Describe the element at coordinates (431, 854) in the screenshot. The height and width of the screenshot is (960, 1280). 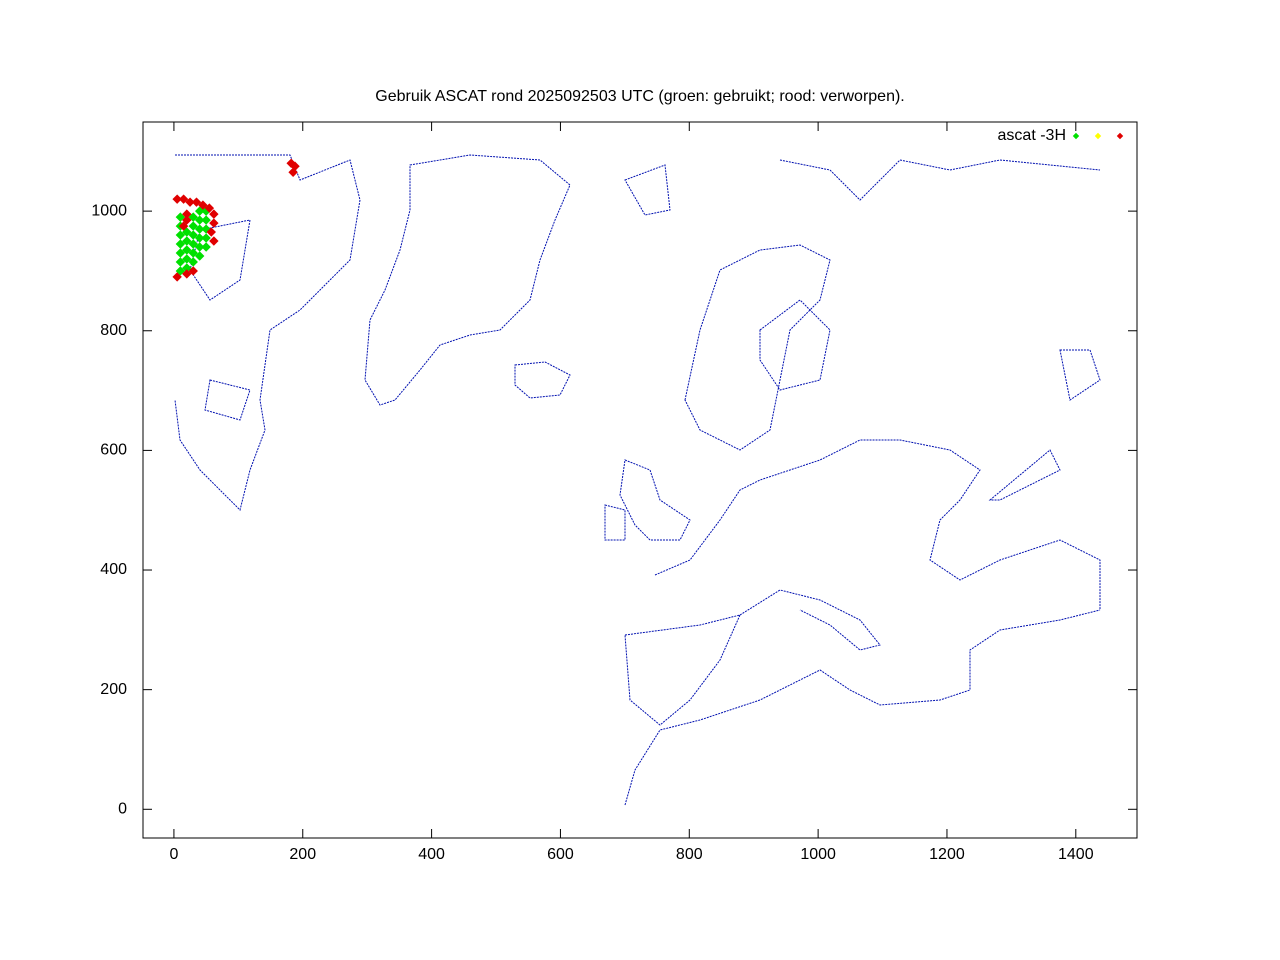
I see `x-tick-label: 400` at that location.